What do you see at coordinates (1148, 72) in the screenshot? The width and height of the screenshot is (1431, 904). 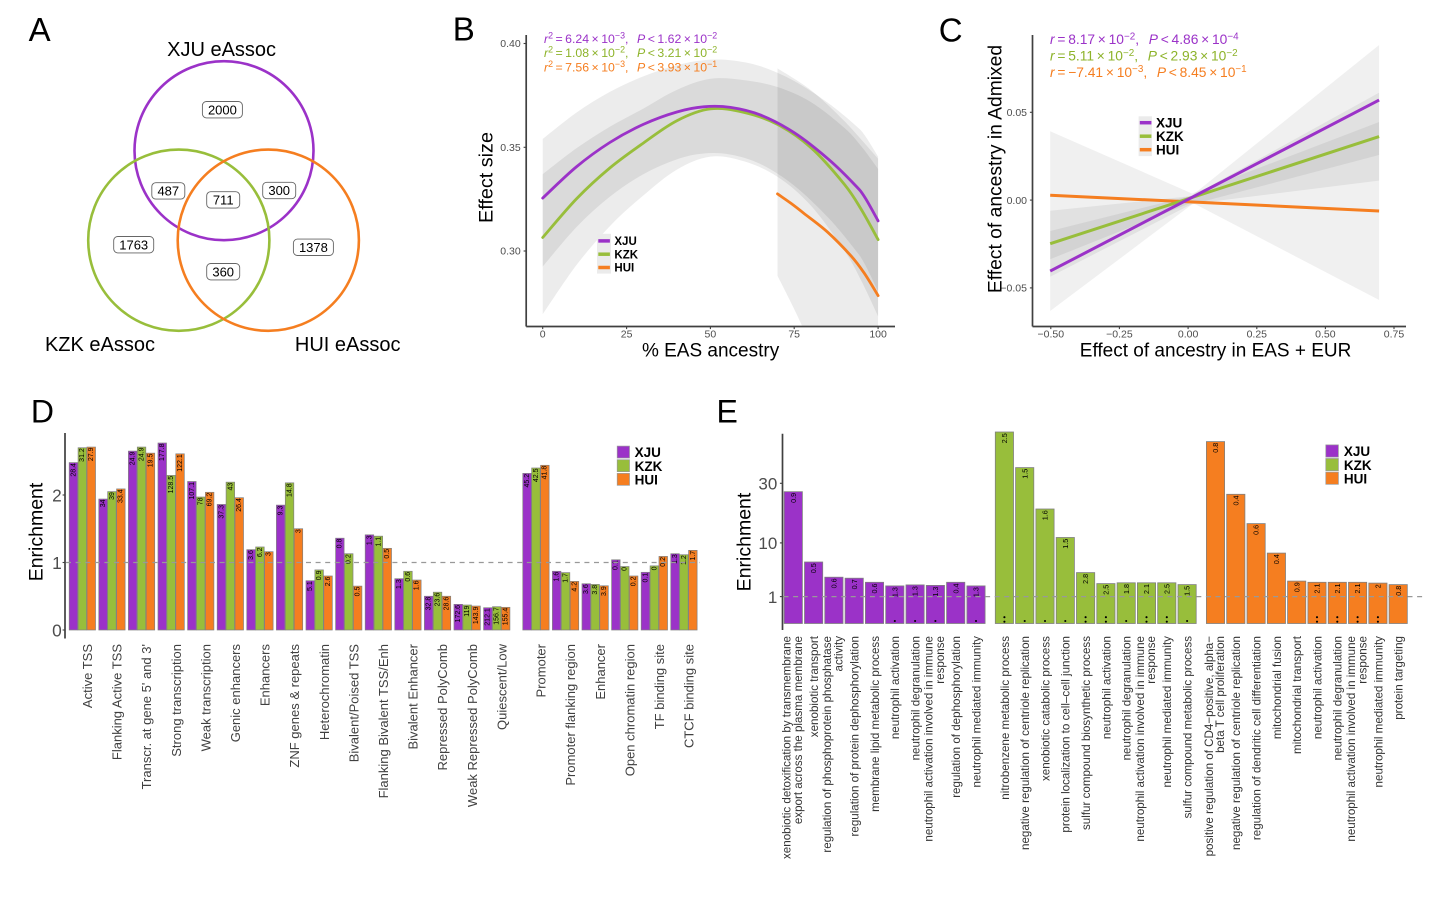 I see `svg-text:r = −7.41 × 10−3, P < 8.45 ×: r = −7.41 × 10−3, P < 8.45 × 10−1` at bounding box center [1148, 72].